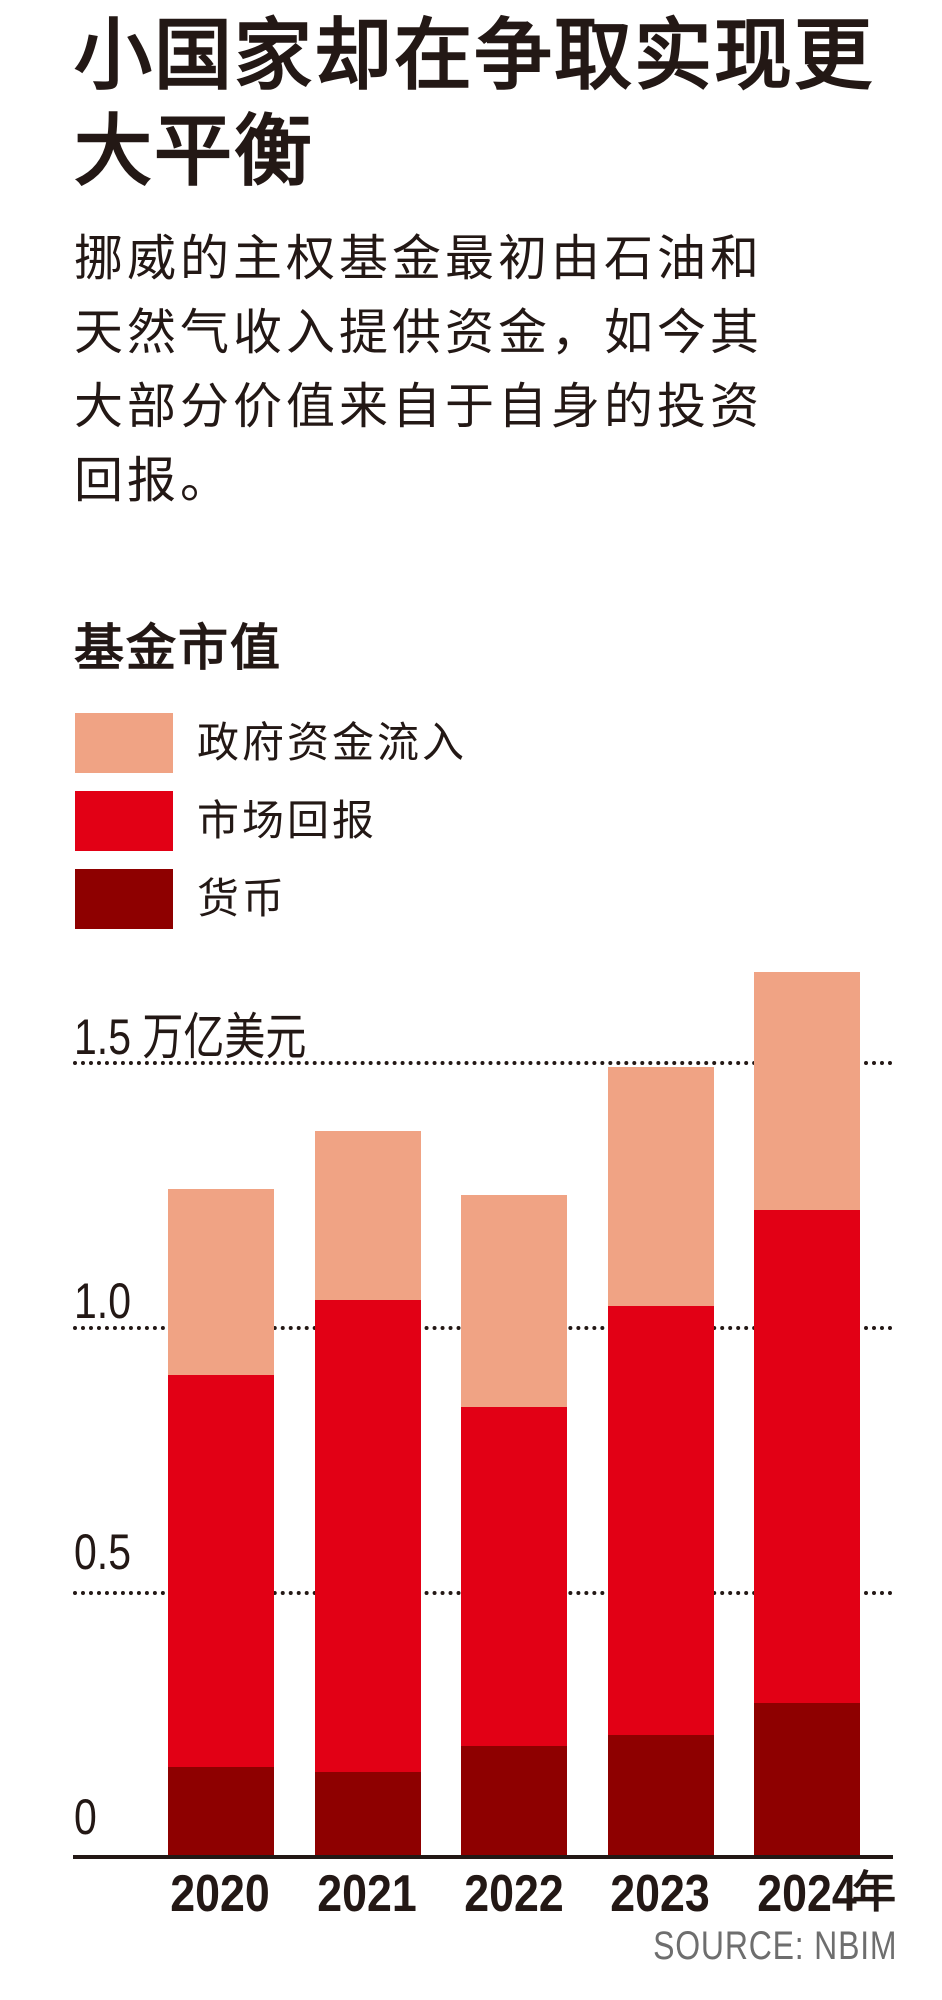 This screenshot has height=2000, width=942. I want to click on legend-label: 货币, so click(242, 898).